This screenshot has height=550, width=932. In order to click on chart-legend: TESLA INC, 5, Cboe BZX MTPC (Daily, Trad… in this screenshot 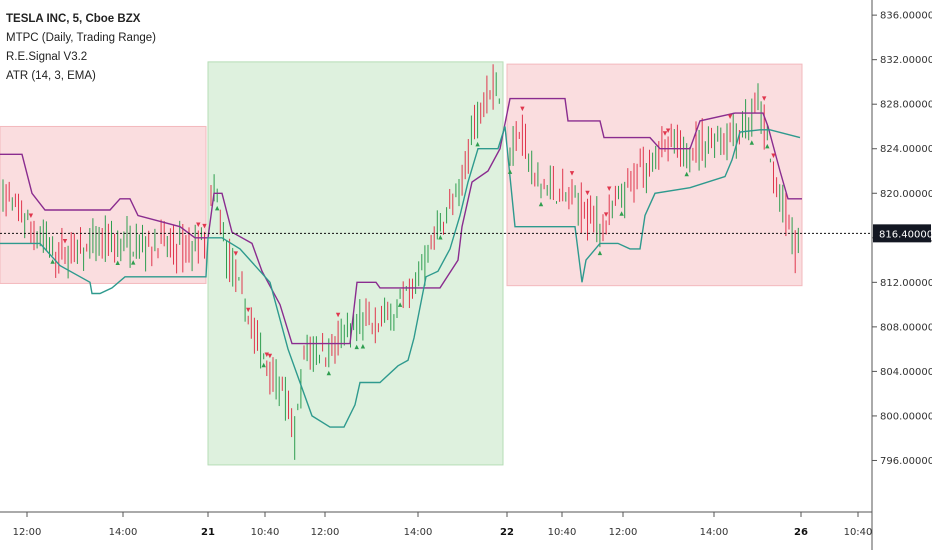, I will do `click(81, 48)`.